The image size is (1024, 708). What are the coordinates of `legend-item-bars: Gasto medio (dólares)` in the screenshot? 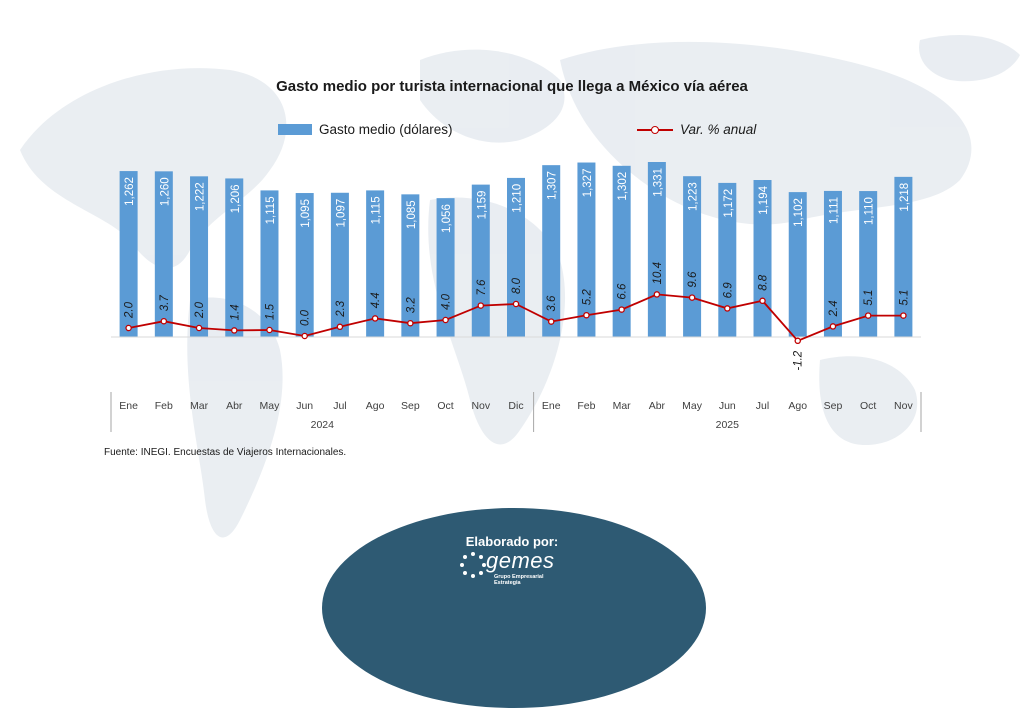 It's located at (365, 129).